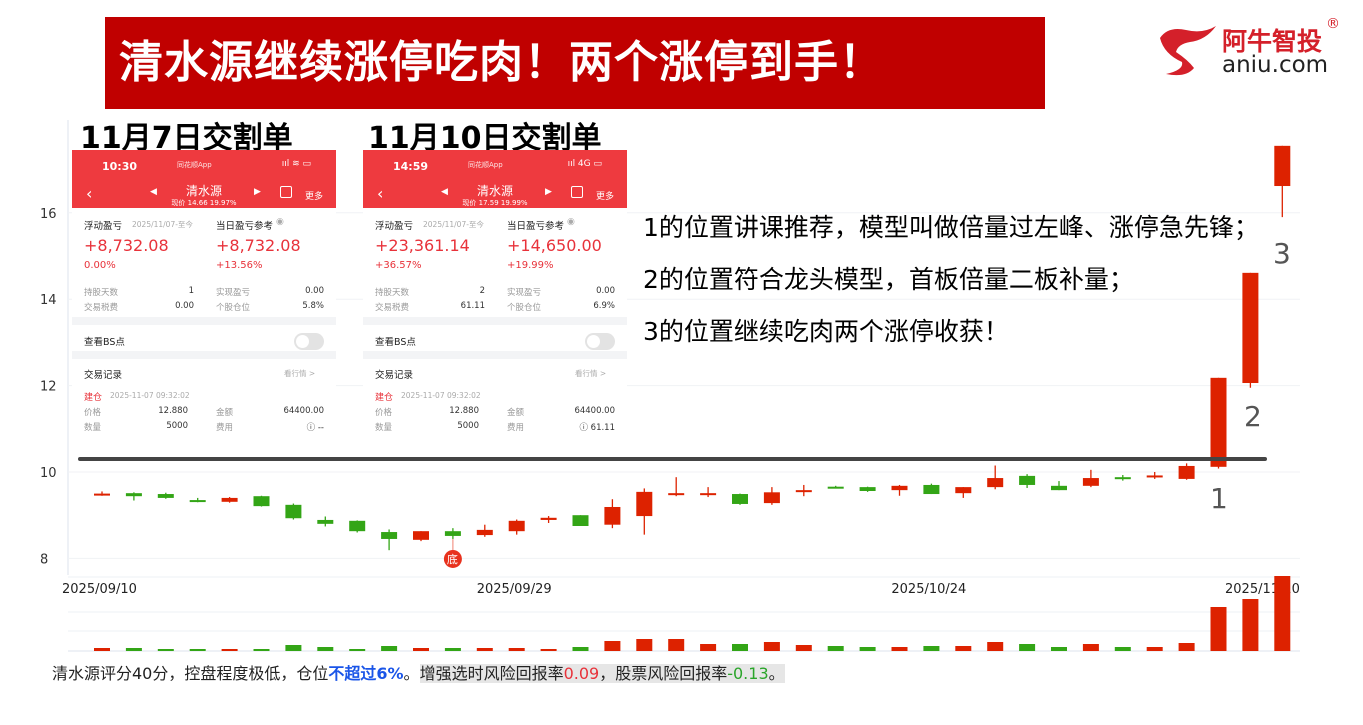 The image size is (1363, 725). I want to click on app-name: 同花顺App, so click(485, 165).